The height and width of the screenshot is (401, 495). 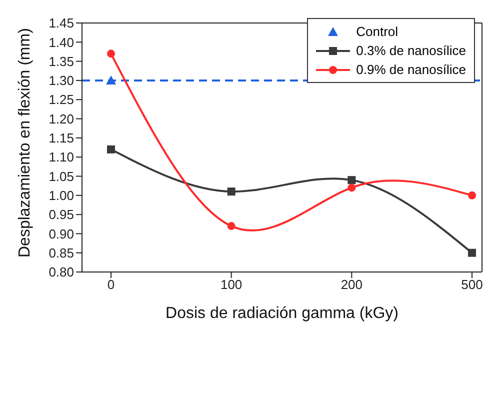 I want to click on y-tick-label: 0.85, so click(x=61, y=252).